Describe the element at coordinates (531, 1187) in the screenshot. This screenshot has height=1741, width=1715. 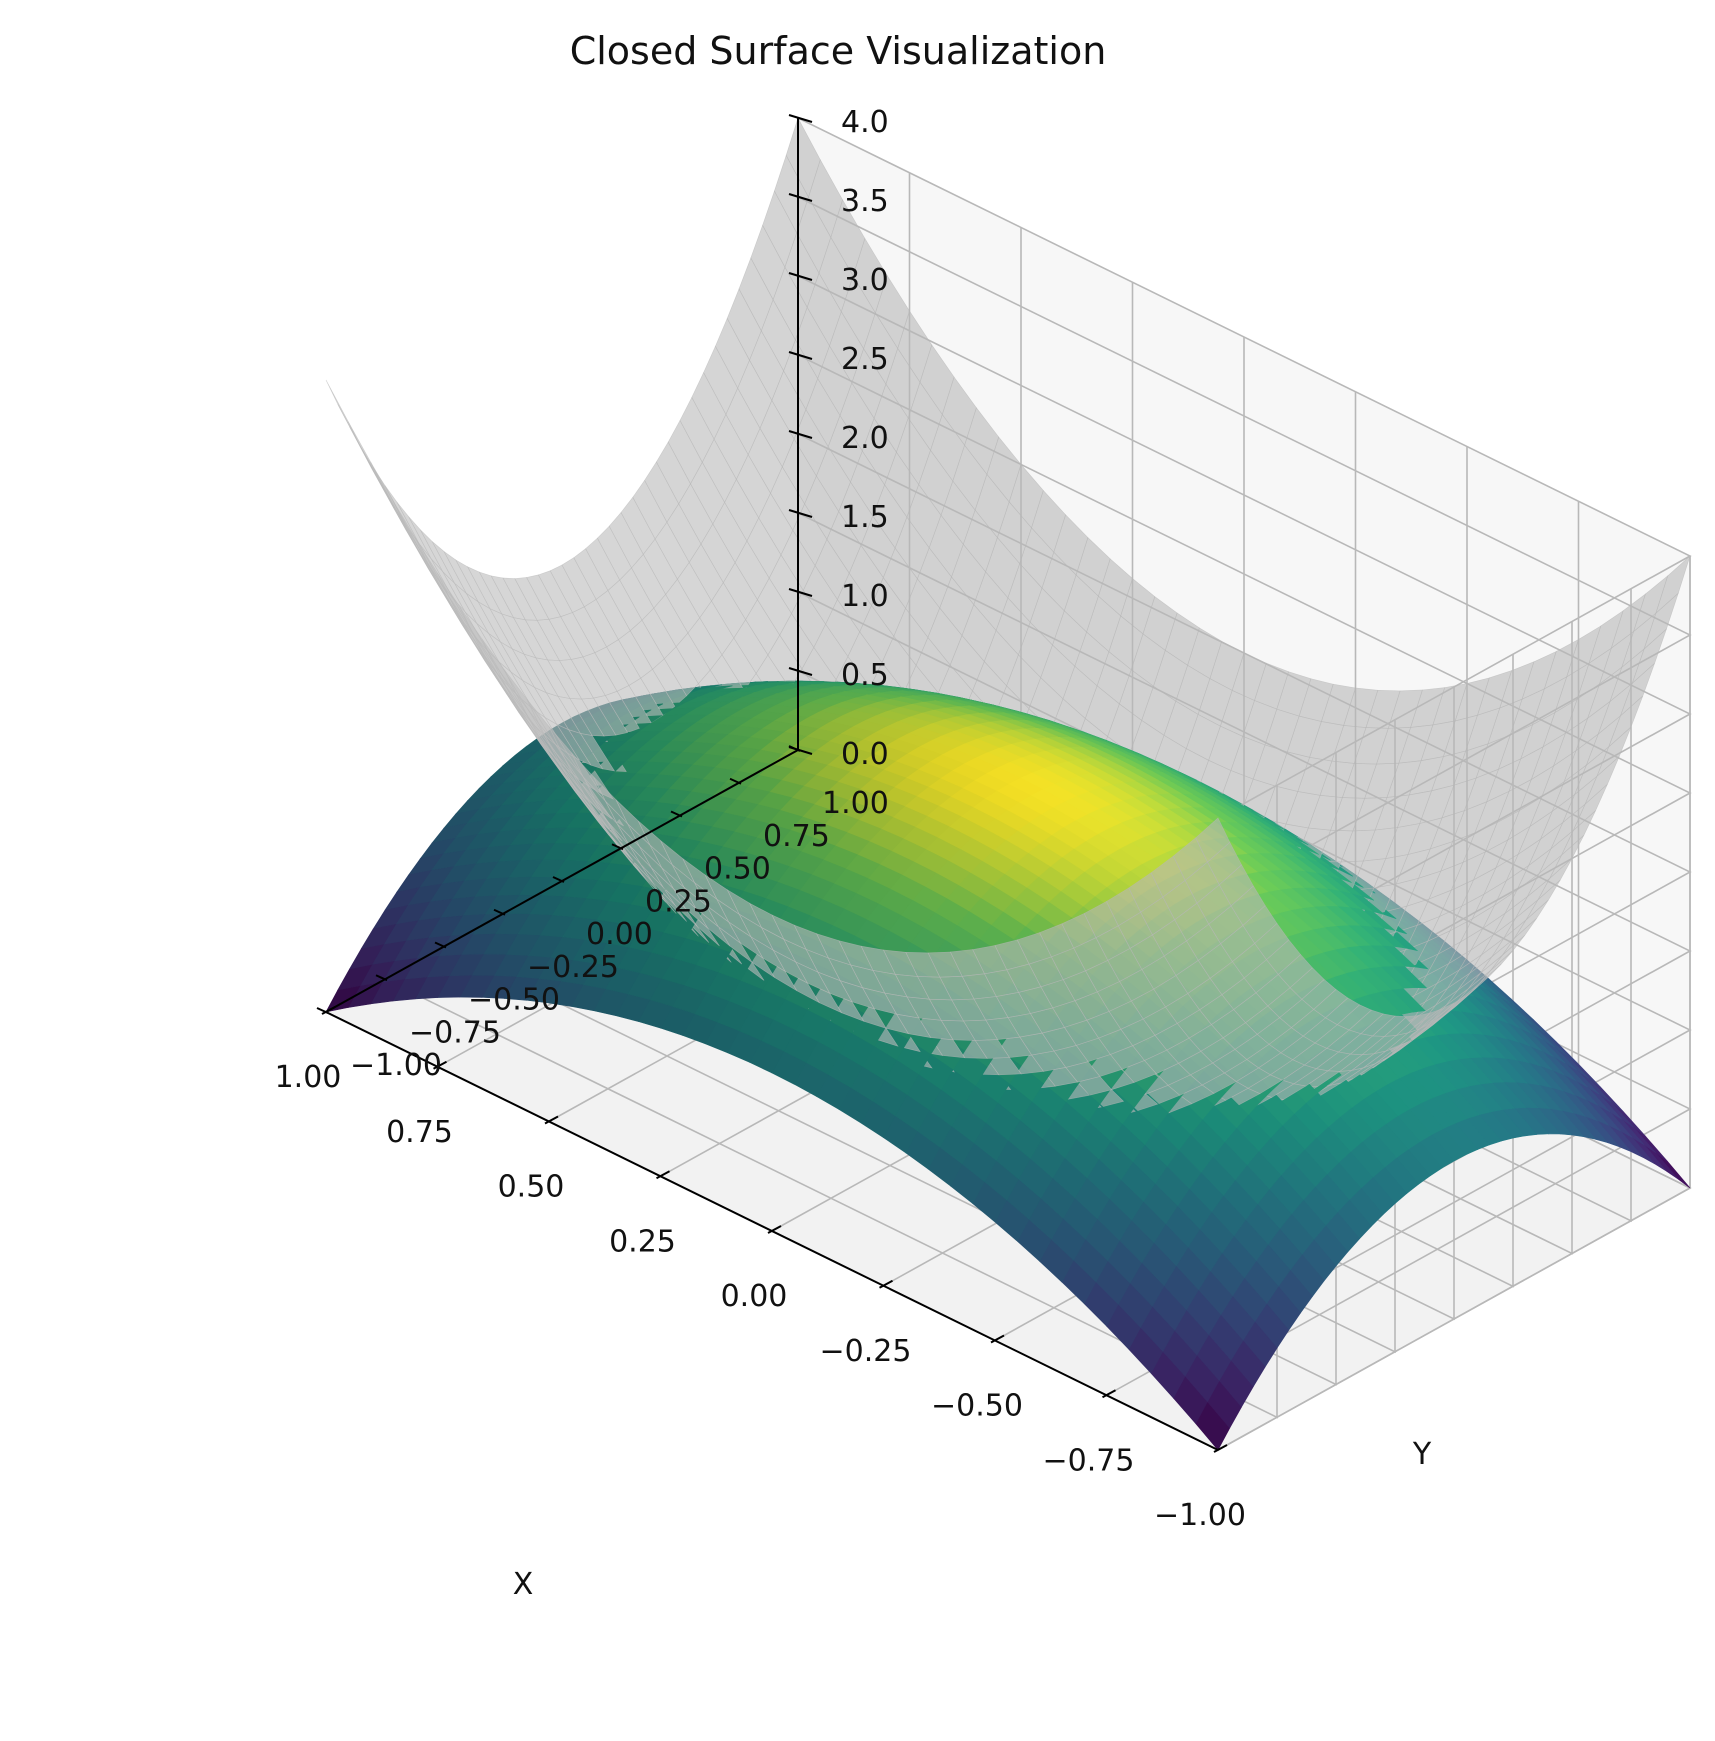
I see `x-tick-label: 0.50` at that location.